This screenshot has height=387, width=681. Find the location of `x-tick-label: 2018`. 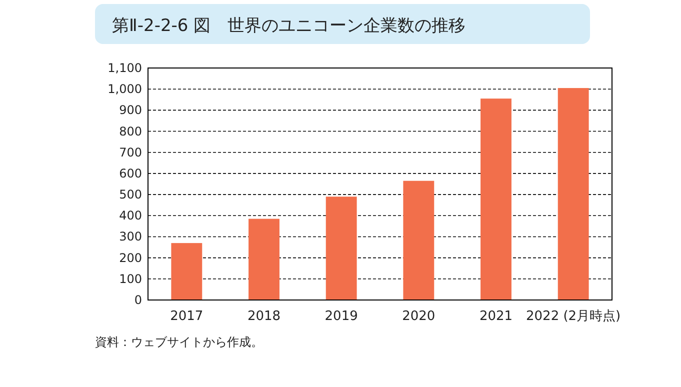

x-tick-label: 2018 is located at coordinates (264, 316).